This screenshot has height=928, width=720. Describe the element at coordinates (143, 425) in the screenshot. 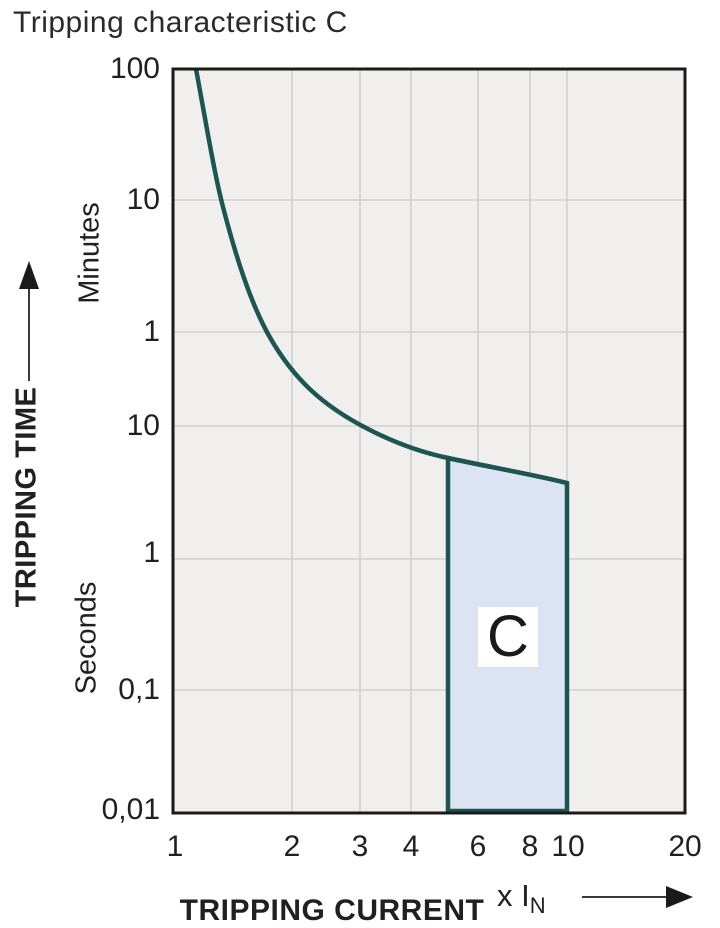

I see `y-tick-10s: 10` at that location.